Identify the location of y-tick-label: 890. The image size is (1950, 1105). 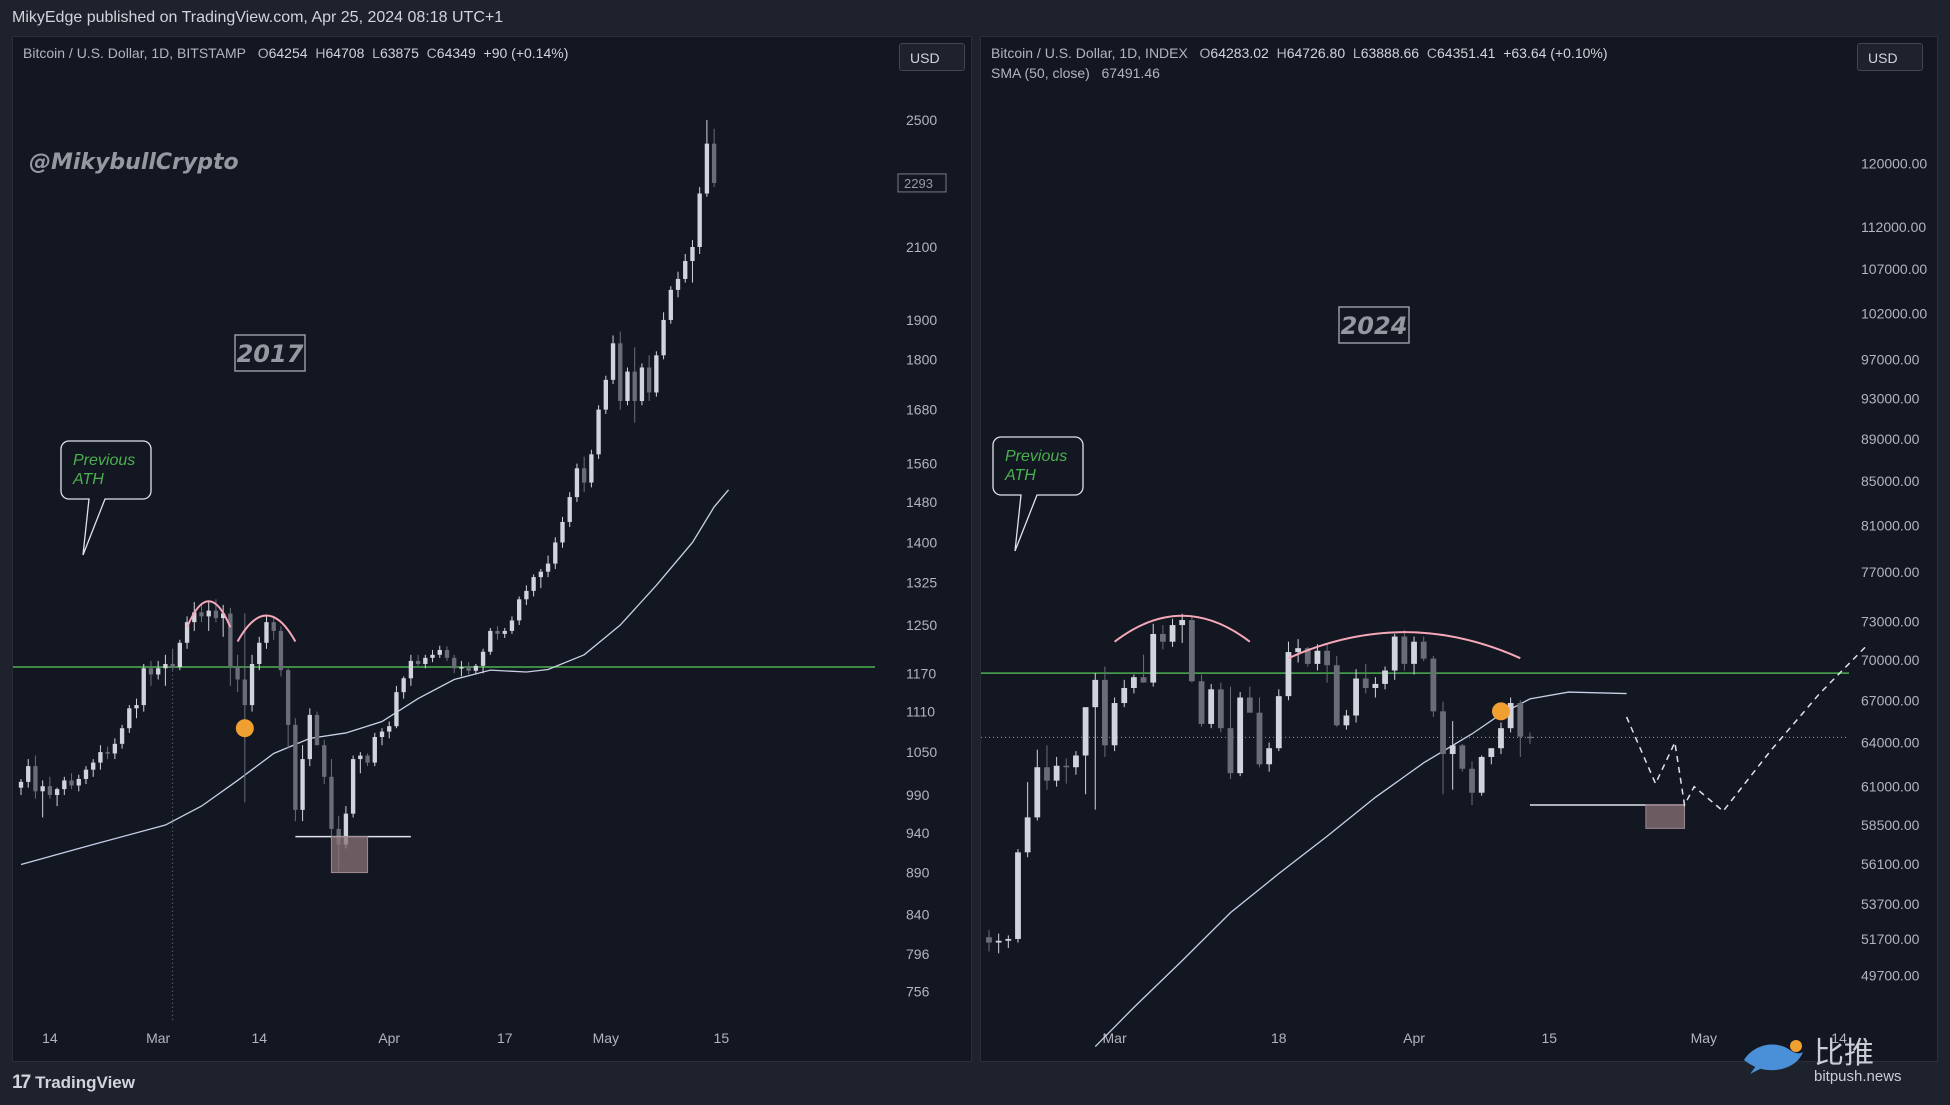
(918, 873).